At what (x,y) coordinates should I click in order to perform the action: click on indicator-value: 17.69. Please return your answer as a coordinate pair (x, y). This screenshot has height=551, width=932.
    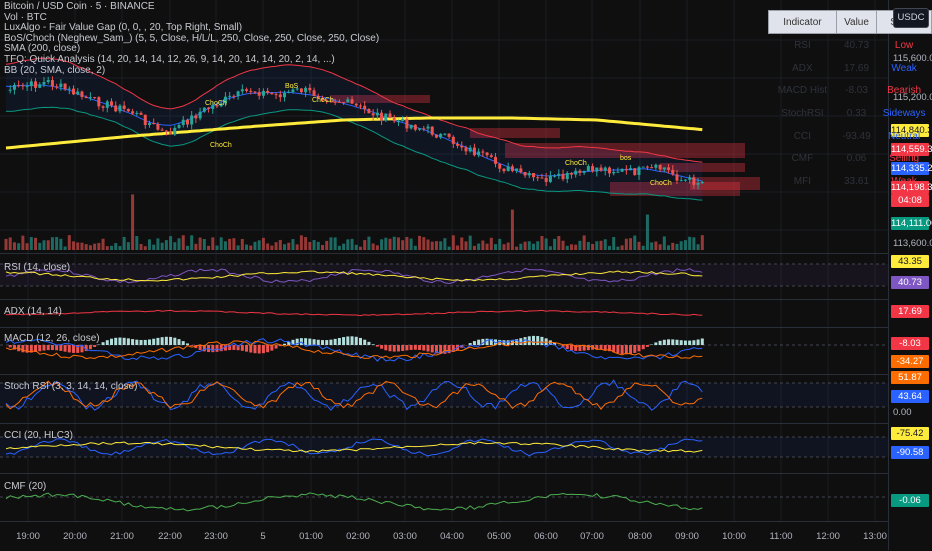
    Looking at the image, I should click on (856, 68).